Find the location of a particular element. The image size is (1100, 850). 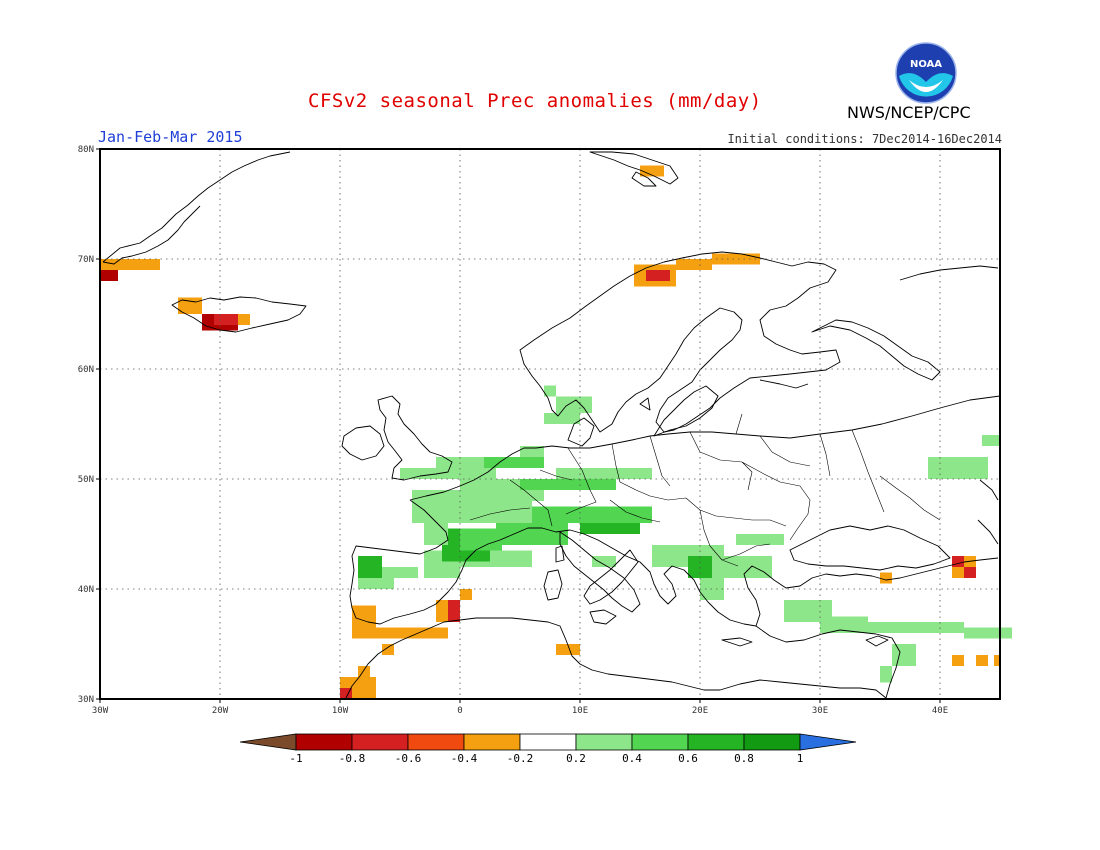

colorbar-label: -0.6 is located at coordinates (408, 758).